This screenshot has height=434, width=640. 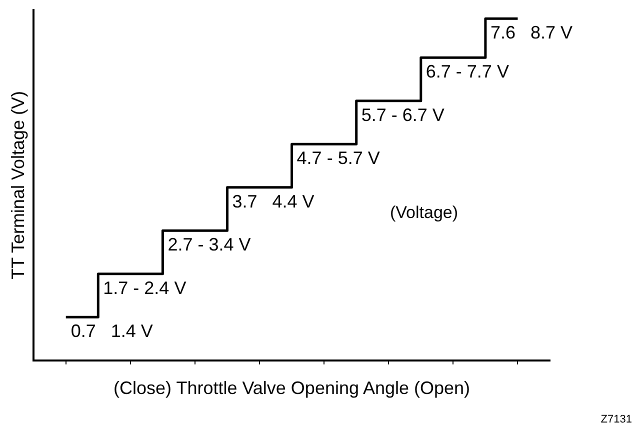 What do you see at coordinates (144, 288) in the screenshot?
I see `data-label: 1.7 - 2.4 V` at bounding box center [144, 288].